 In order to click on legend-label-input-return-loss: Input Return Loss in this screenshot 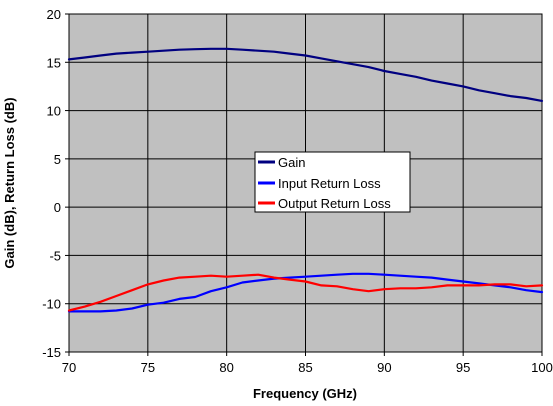, I will do `click(329, 183)`.